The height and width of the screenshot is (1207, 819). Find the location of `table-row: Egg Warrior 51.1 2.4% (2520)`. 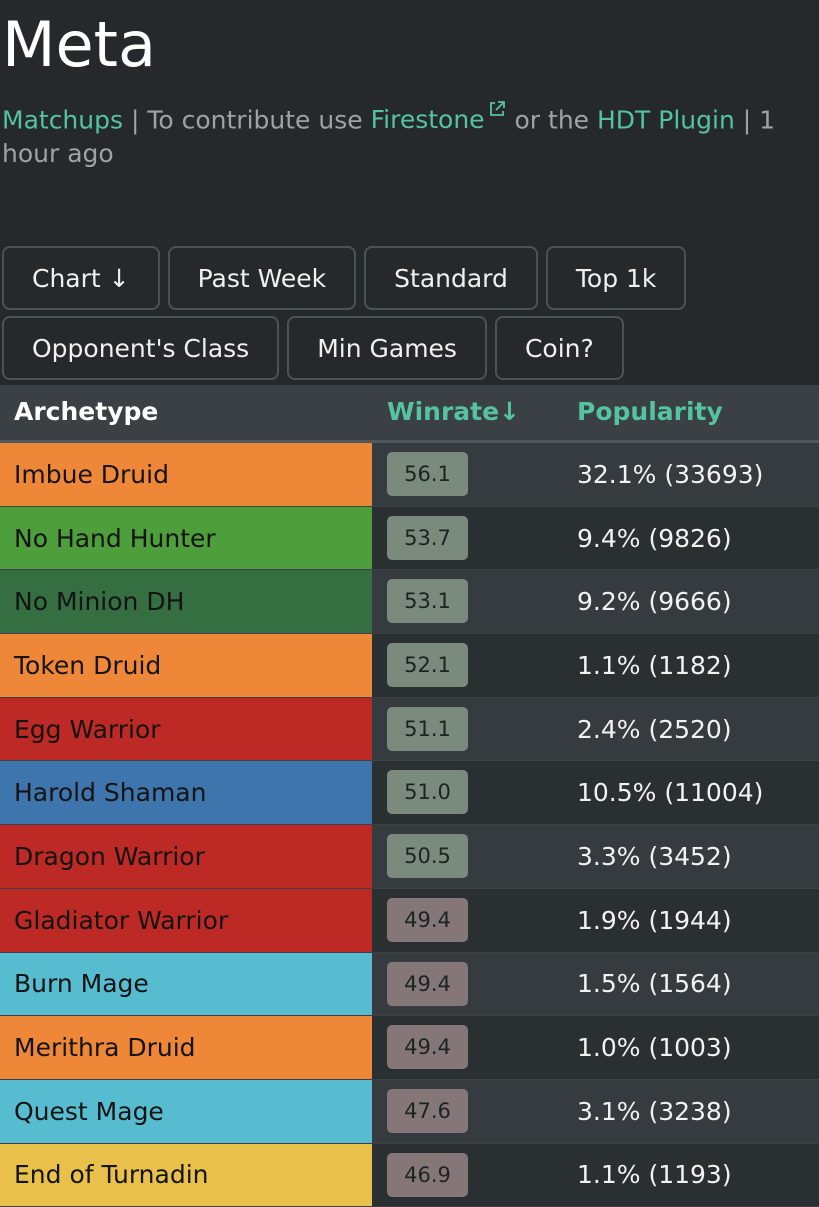

table-row: Egg Warrior 51.1 2.4% (2520) is located at coordinates (409, 729).